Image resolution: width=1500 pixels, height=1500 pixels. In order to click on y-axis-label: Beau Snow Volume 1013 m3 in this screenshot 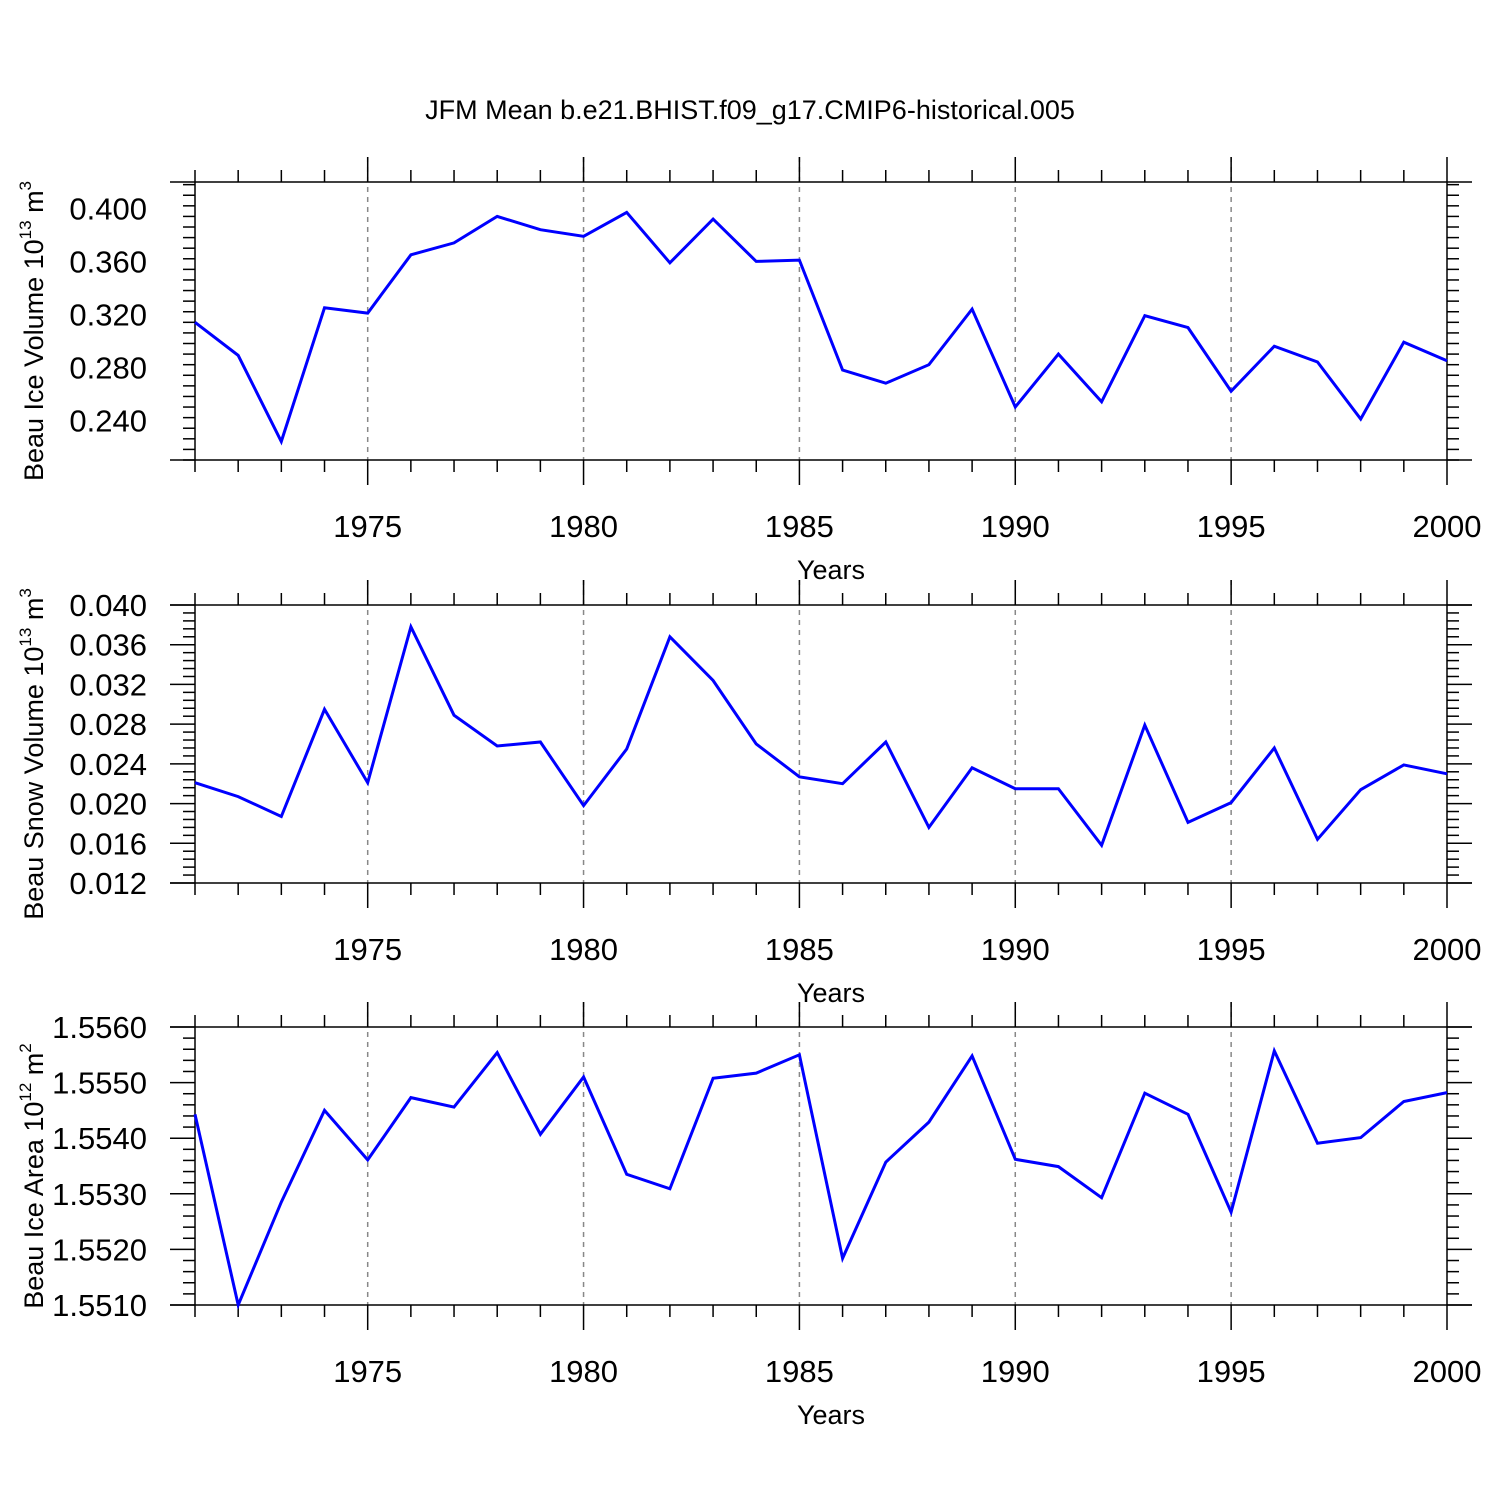, I will do `click(32, 754)`.